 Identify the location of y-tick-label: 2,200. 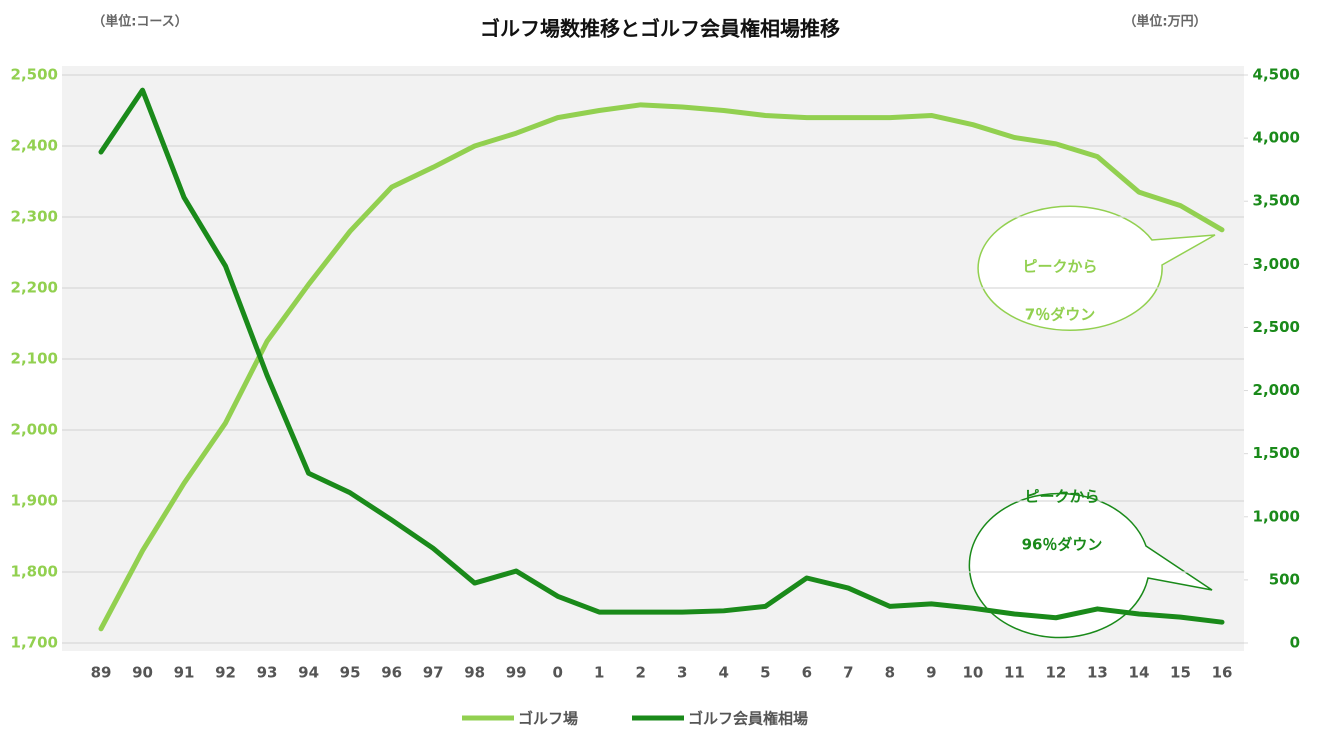
(34, 288).